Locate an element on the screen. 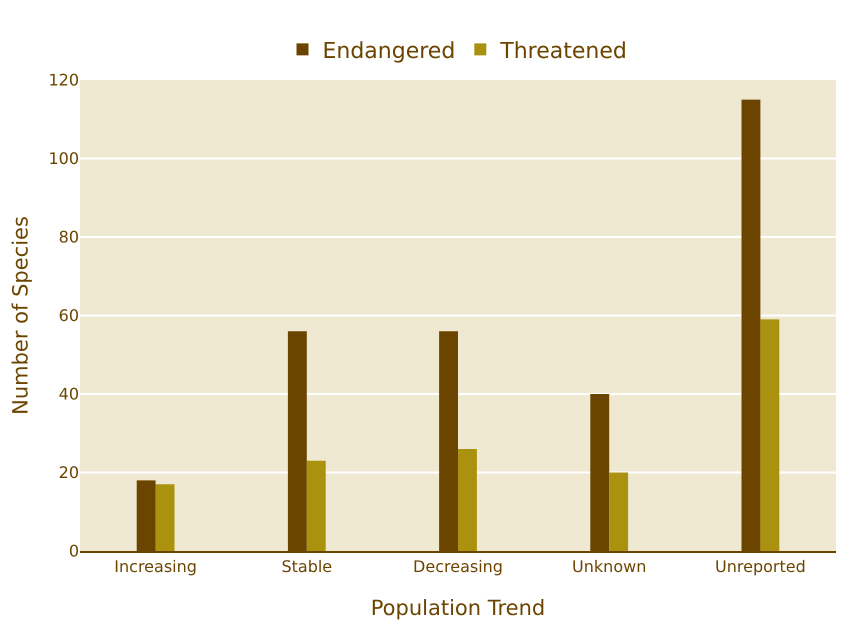 The height and width of the screenshot is (636, 848). x-tick-label: Decreasing is located at coordinates (458, 566).